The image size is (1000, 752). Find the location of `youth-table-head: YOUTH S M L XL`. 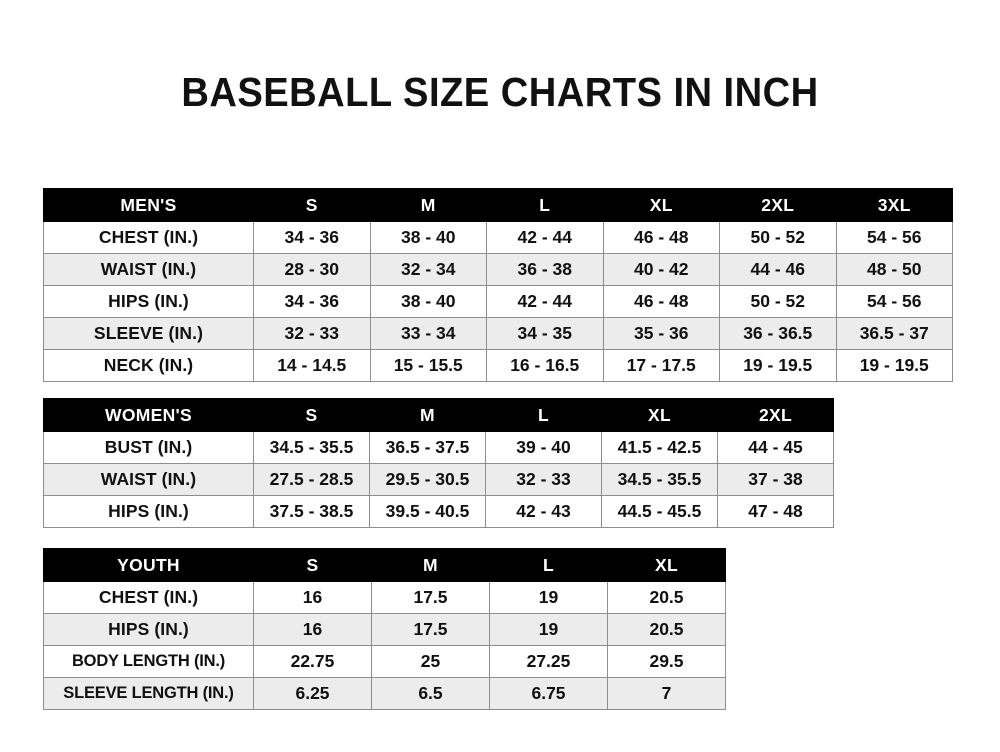

youth-table-head: YOUTH S M L XL is located at coordinates (384, 565).